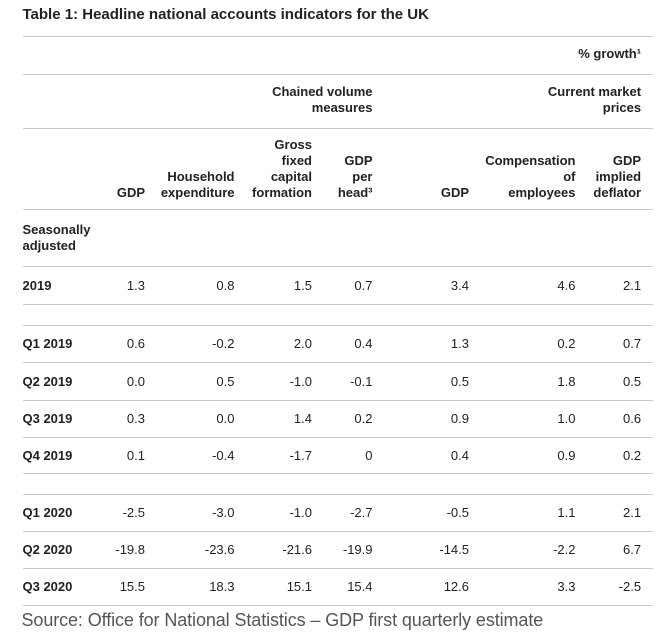 The height and width of the screenshot is (634, 664). I want to click on group-header-label: Current market prices, so click(594, 100).